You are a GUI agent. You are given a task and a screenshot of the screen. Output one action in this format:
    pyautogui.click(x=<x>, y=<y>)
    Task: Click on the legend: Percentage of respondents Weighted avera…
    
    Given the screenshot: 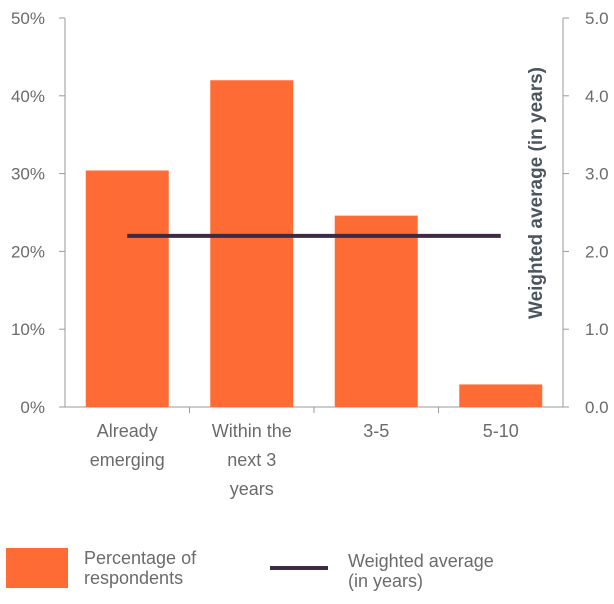 What is the action you would take?
    pyautogui.click(x=307, y=576)
    